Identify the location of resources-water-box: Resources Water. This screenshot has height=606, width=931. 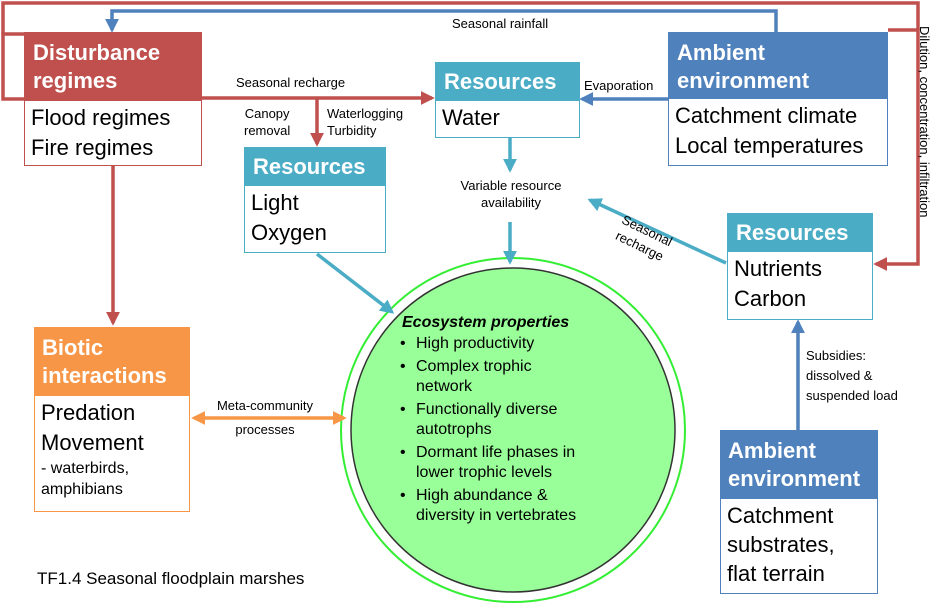
(507, 100).